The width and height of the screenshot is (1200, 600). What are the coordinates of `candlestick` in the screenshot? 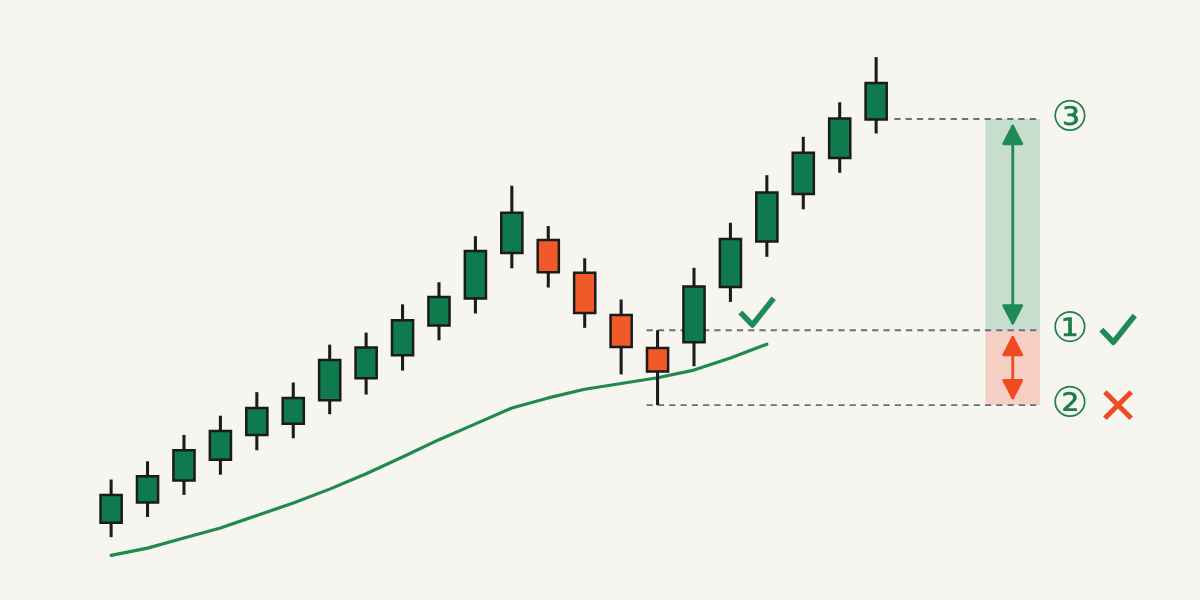 It's located at (657, 368).